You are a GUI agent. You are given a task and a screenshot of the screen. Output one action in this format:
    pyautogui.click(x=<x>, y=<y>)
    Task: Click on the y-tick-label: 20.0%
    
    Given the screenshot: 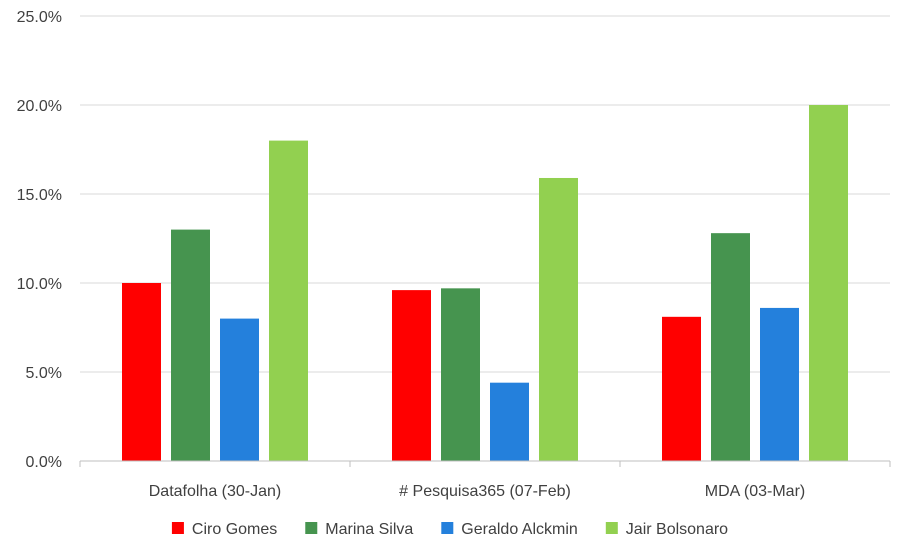 What is the action you would take?
    pyautogui.click(x=39, y=106)
    